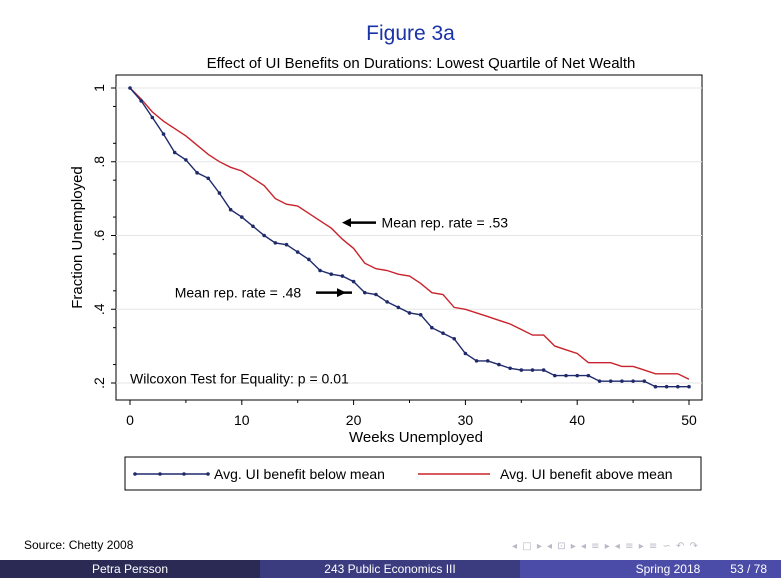 This screenshot has height=578, width=781. What do you see at coordinates (99, 88) in the screenshot?
I see `y-tick-label: 1` at bounding box center [99, 88].